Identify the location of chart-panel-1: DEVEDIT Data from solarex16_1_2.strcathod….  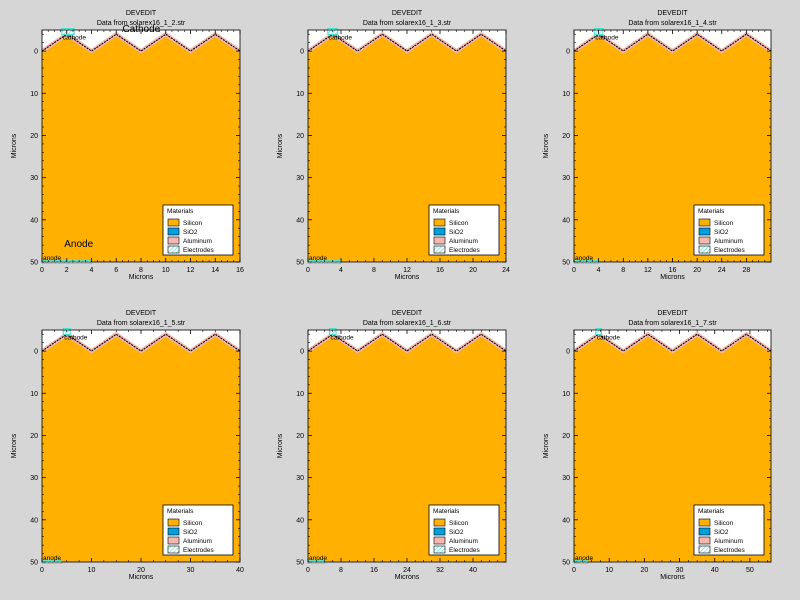
(127, 145).